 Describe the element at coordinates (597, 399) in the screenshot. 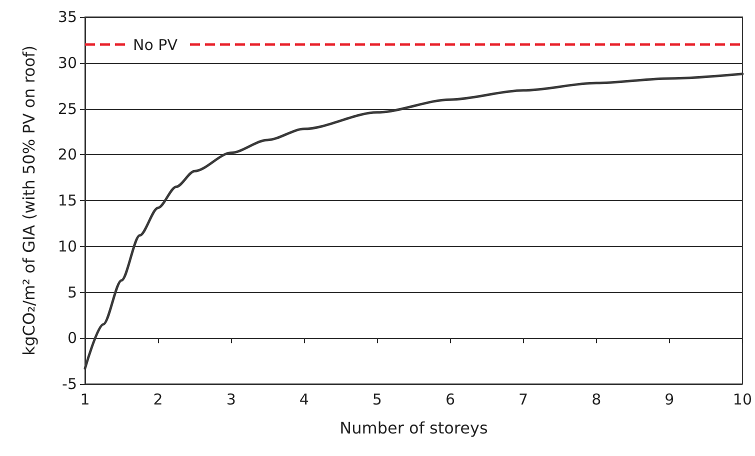

I see `x-tick-label: 8` at that location.